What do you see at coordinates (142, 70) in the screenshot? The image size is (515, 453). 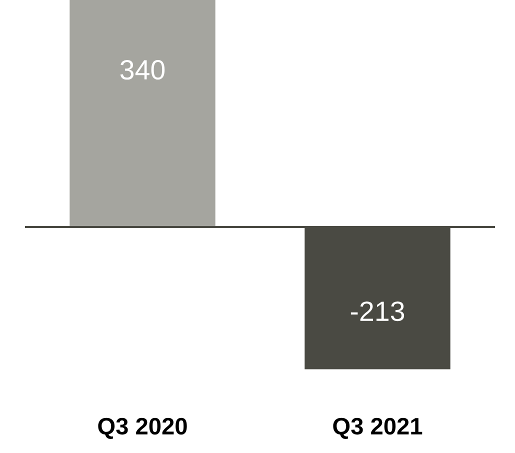 I see `data-label: 340` at bounding box center [142, 70].